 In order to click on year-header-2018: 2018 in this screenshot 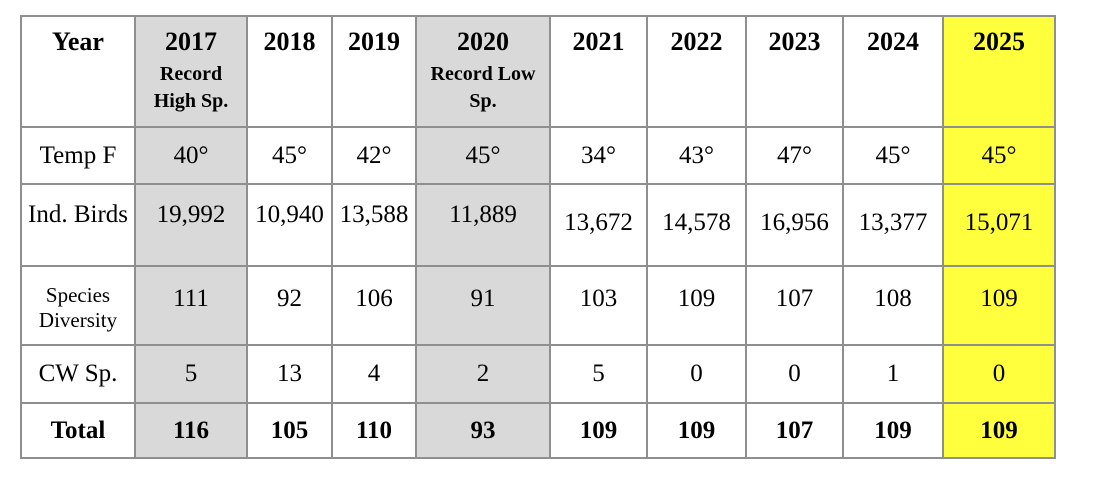, I will do `click(289, 71)`.